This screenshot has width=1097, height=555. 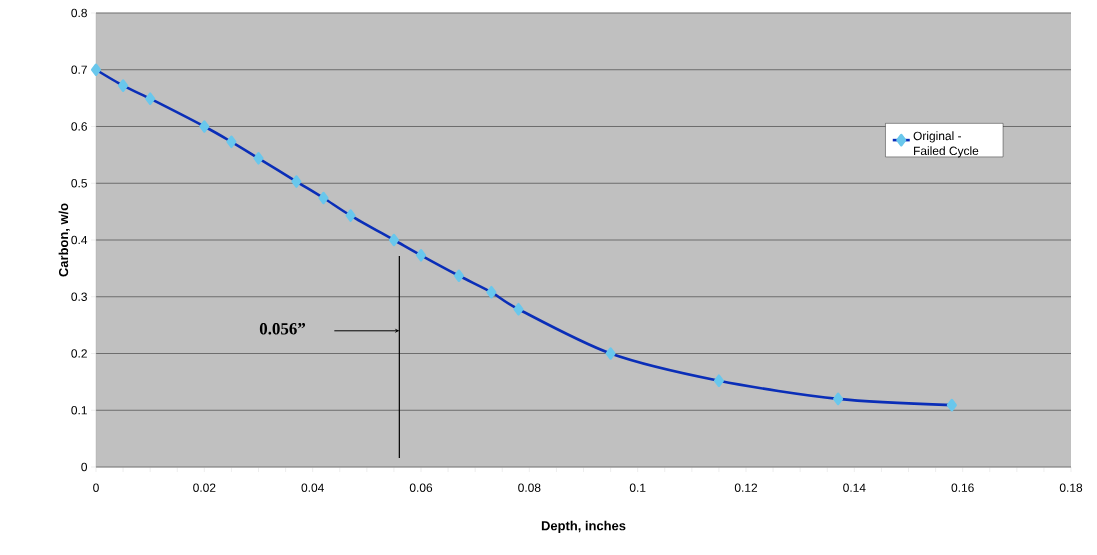 I want to click on x-tick-label: 0.02, so click(x=204, y=487).